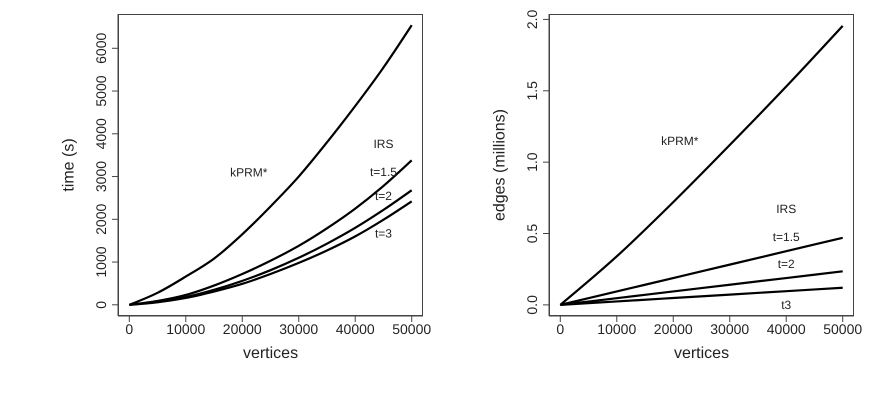 This screenshot has width=878, height=406. What do you see at coordinates (101, 262) in the screenshot?
I see `y-tick-label: 1000` at bounding box center [101, 262].